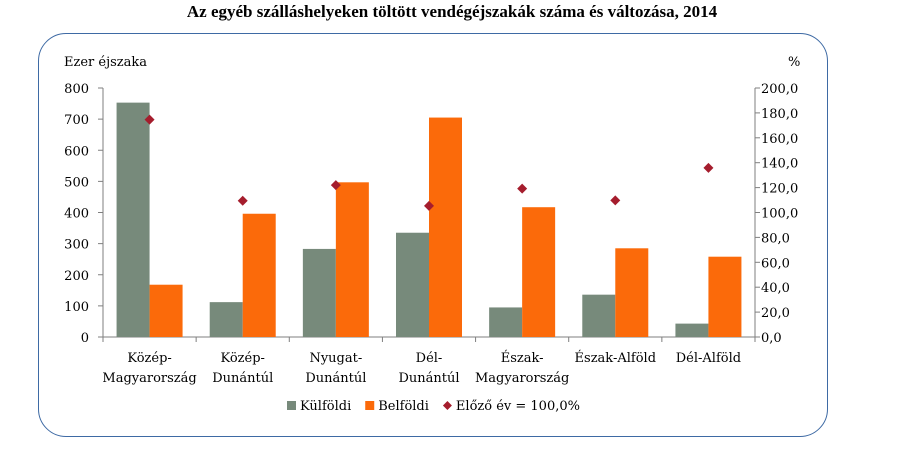  I want to click on legend: Külföldi Belföldi Előző év = 100,0%, so click(433, 406).